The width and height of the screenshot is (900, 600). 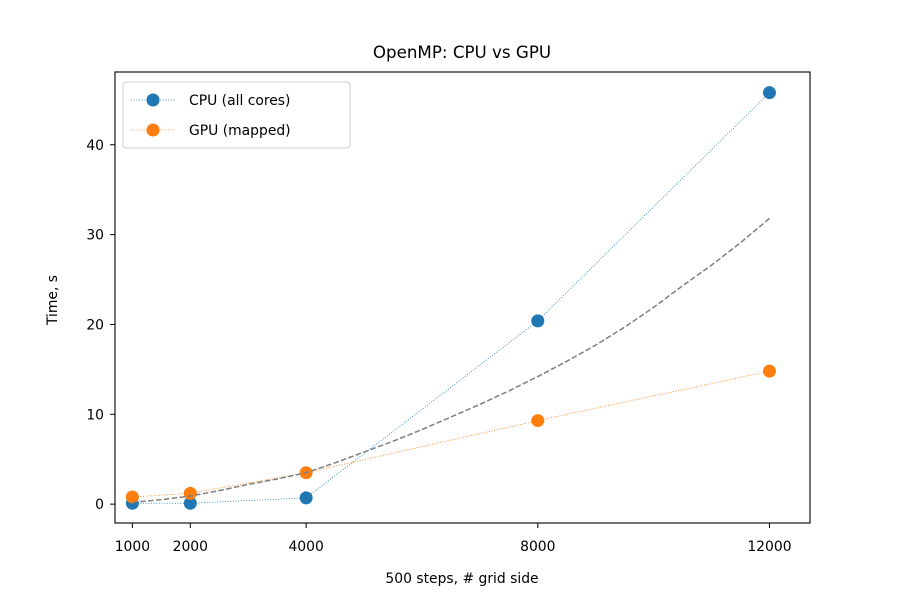 What do you see at coordinates (132, 547) in the screenshot?
I see `x-tick-label: 1000` at bounding box center [132, 547].